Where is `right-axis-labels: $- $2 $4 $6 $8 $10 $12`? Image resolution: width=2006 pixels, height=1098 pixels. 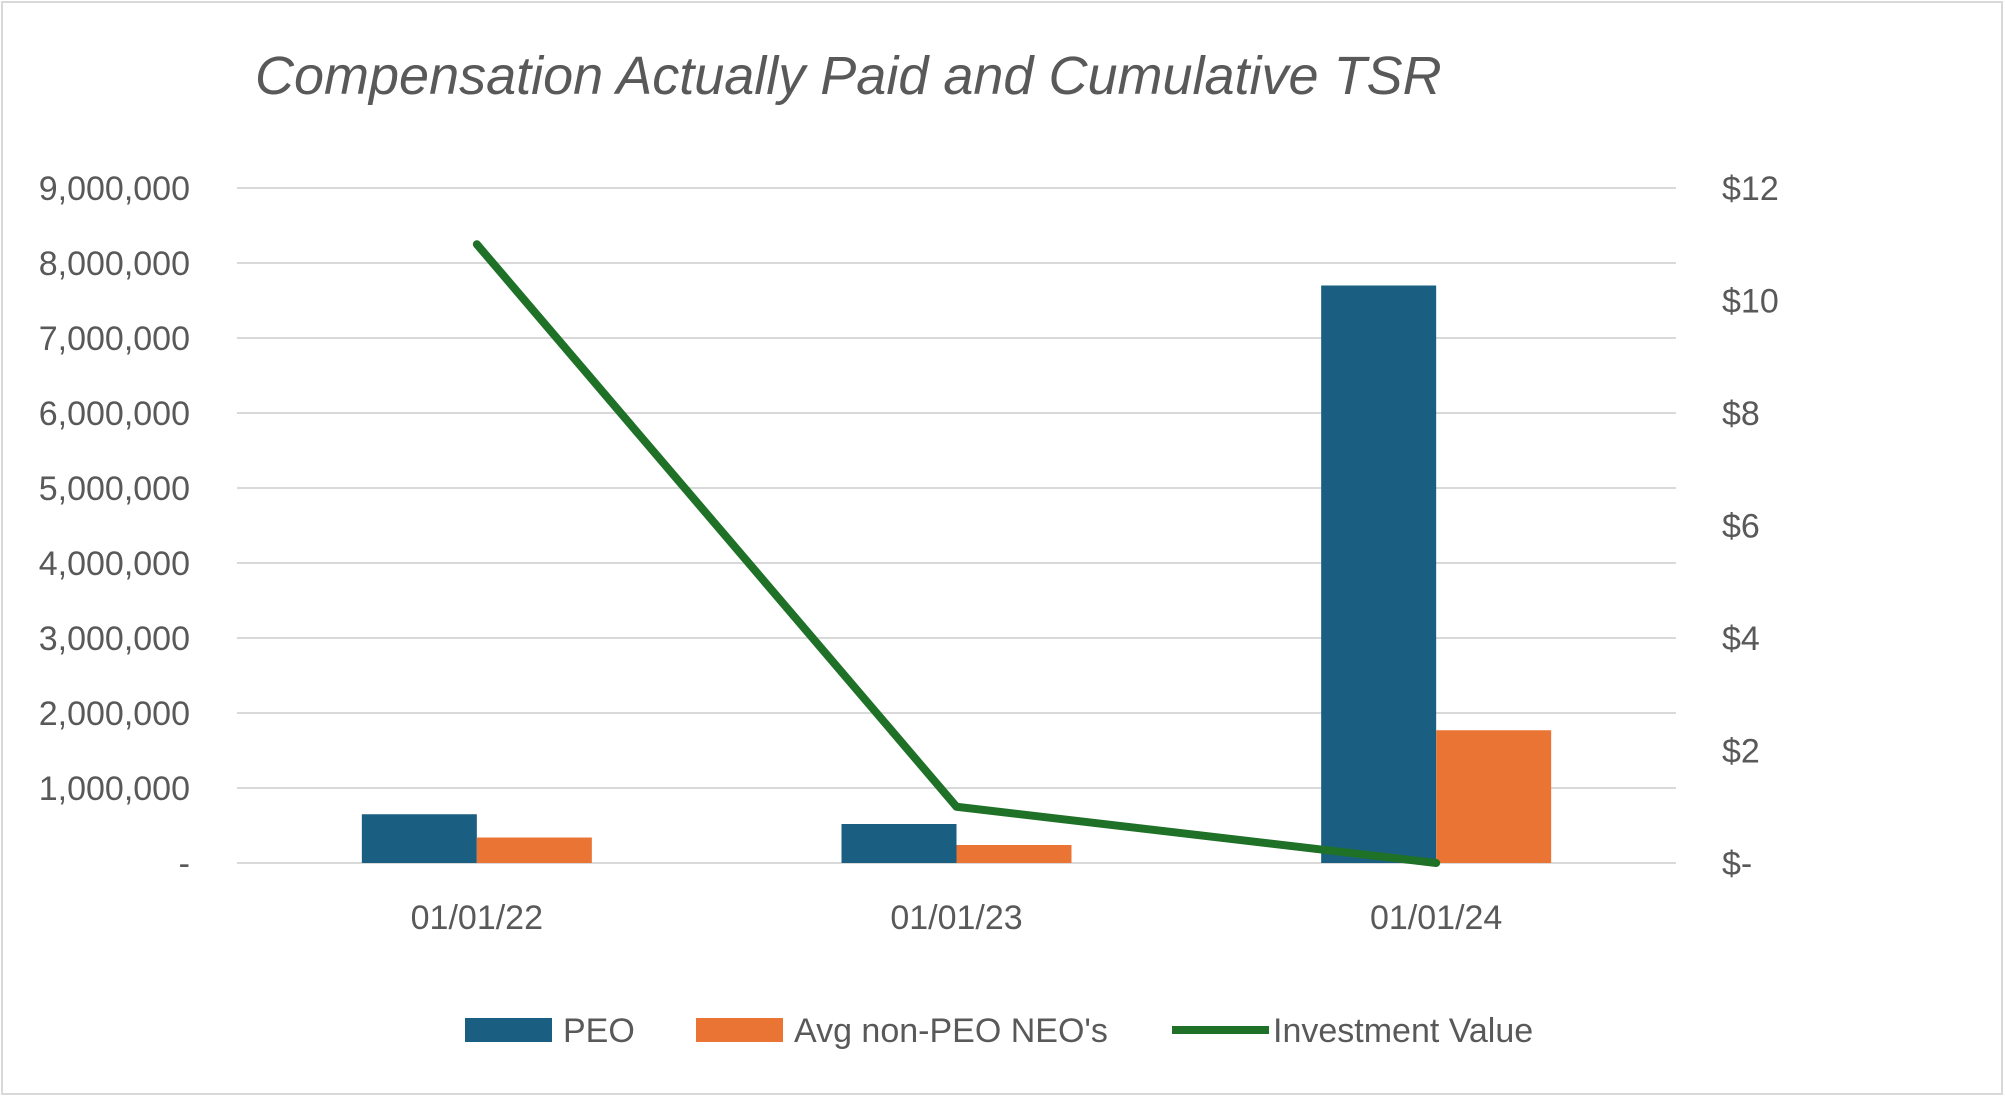 right-axis-labels: $- $2 $4 $6 $8 $10 $12 is located at coordinates (1750, 526).